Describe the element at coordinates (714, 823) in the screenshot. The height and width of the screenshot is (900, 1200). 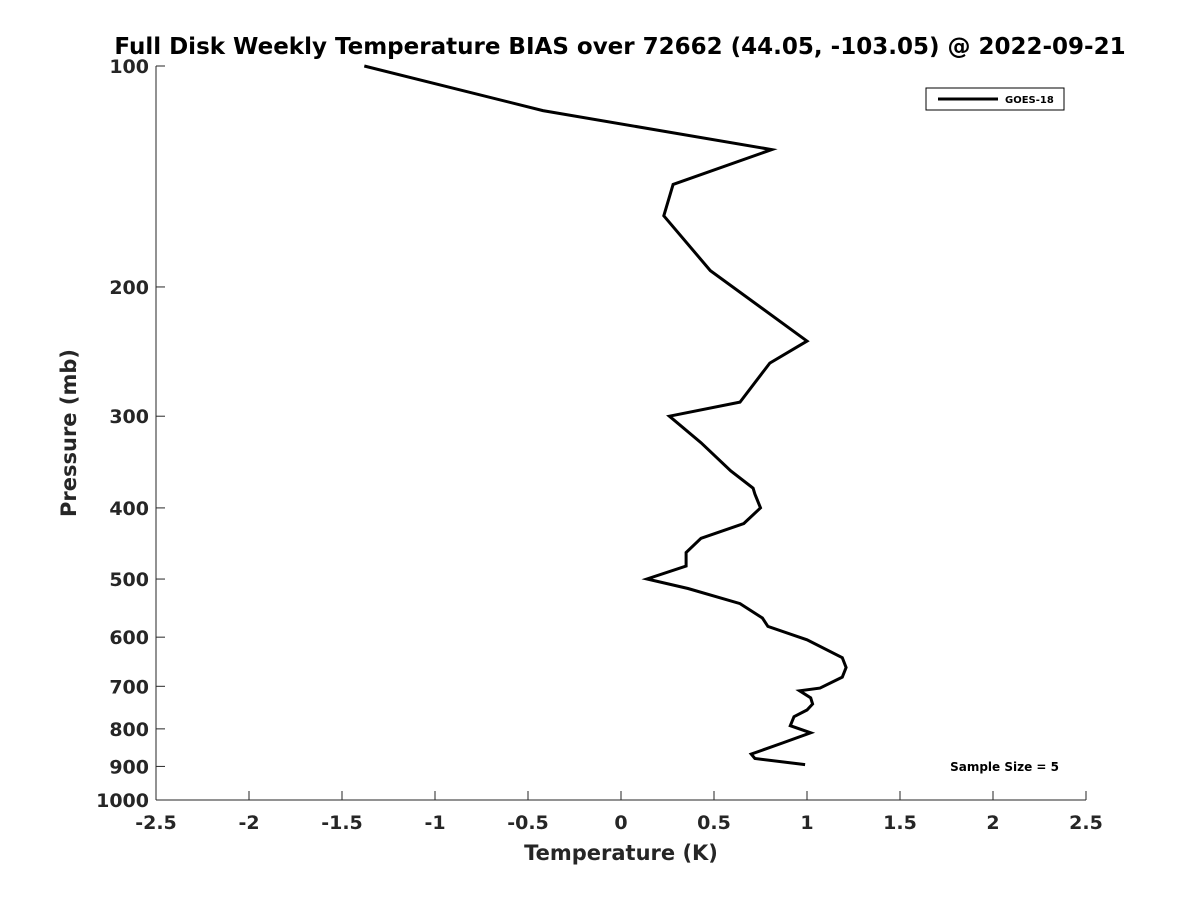
I see `x-tick-label: 0.5` at that location.